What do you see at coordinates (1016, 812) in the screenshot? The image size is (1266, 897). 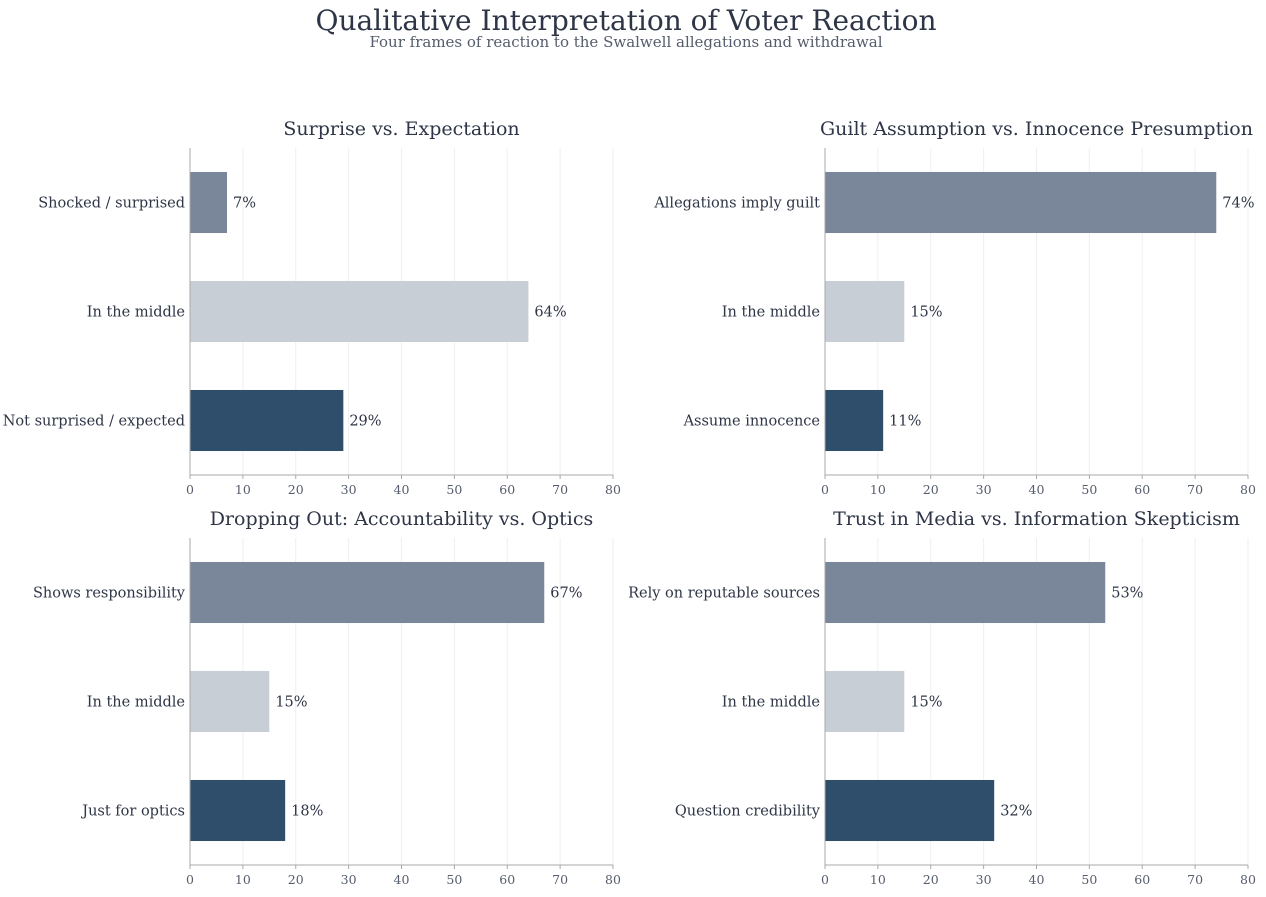 I see `data-label: 32%` at bounding box center [1016, 812].